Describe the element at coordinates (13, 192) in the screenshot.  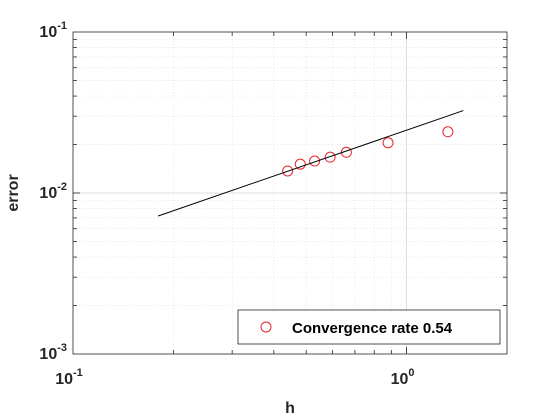
I see `y-axis-label: error` at that location.